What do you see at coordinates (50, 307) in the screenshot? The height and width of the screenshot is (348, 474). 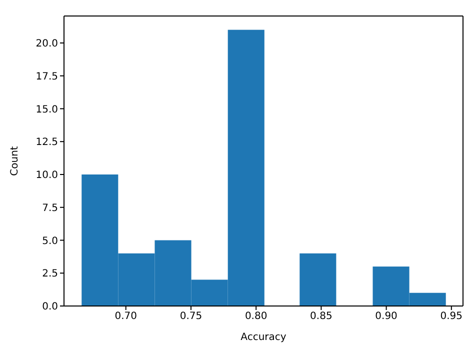 I see `y-tick-label: 0.0` at bounding box center [50, 307].